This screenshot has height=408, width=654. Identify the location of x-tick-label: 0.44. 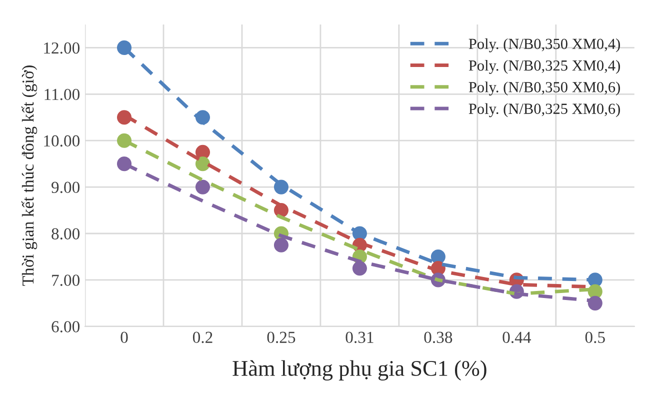
(516, 338).